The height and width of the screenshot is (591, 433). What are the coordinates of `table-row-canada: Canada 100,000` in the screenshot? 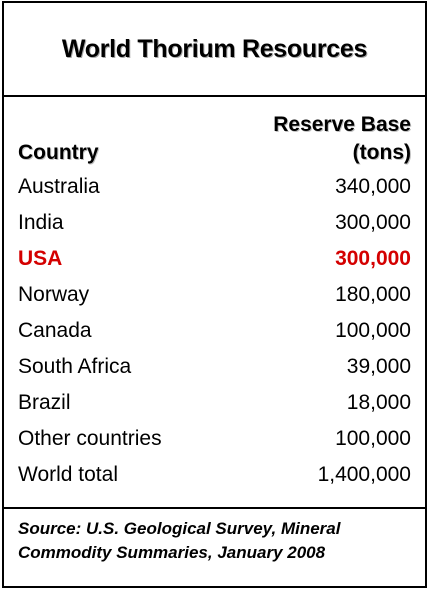 It's located at (214, 331).